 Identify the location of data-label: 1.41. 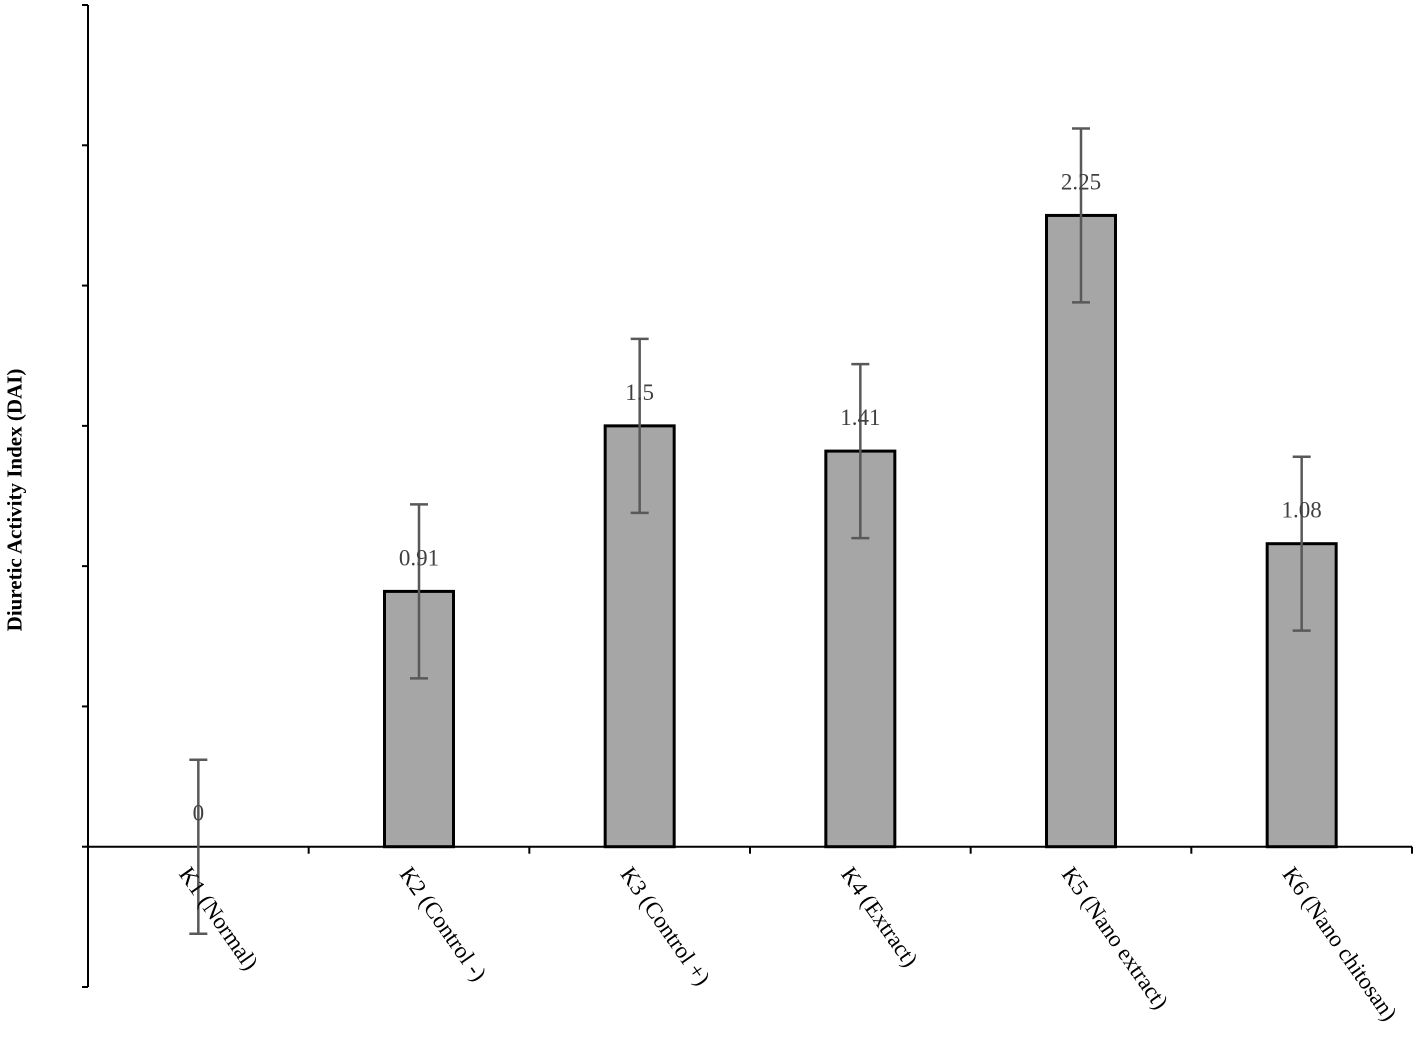
(860, 417).